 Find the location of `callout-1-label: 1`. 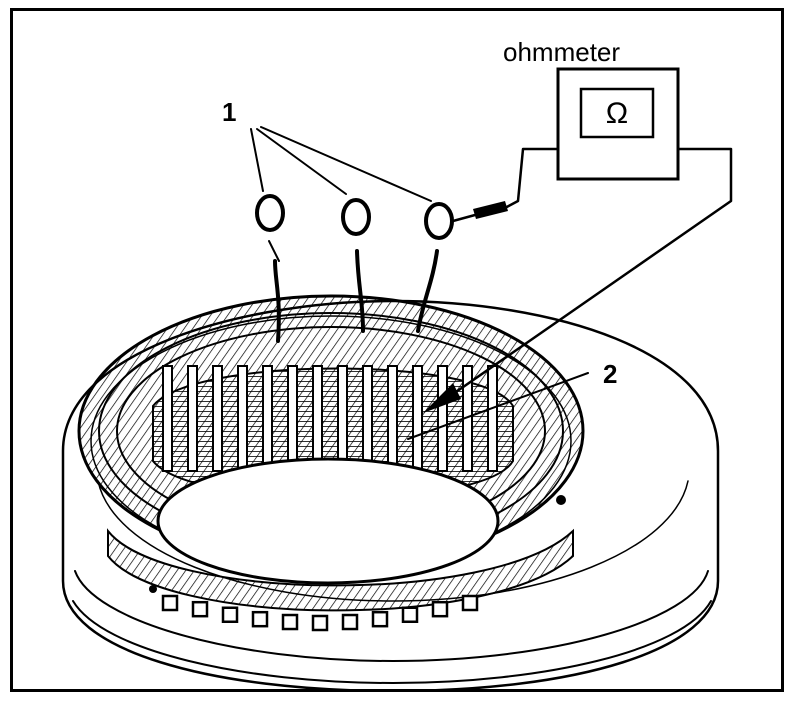

callout-1-label: 1 is located at coordinates (229, 112).